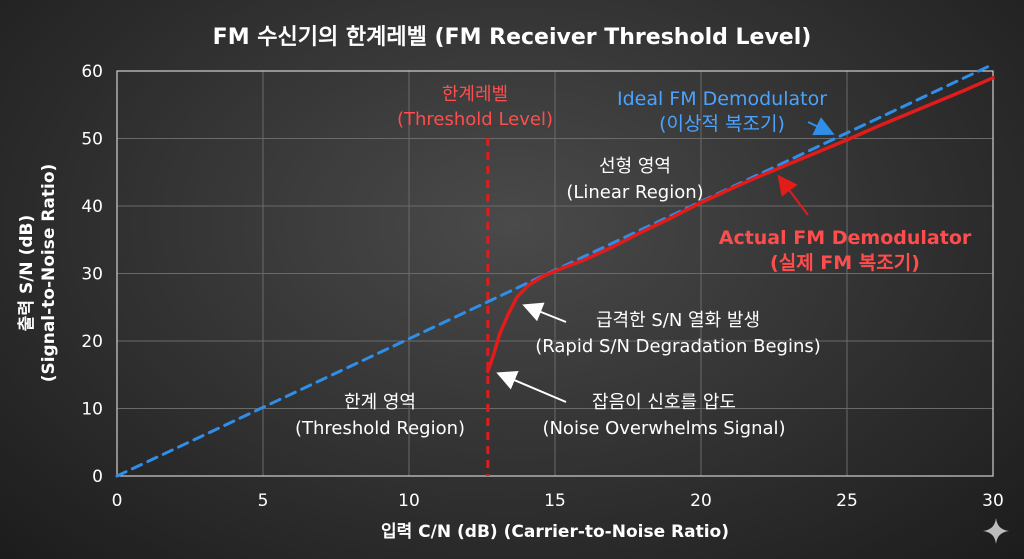 This screenshot has height=559, width=1024. I want to click on y-tick-label: 0, so click(97, 477).